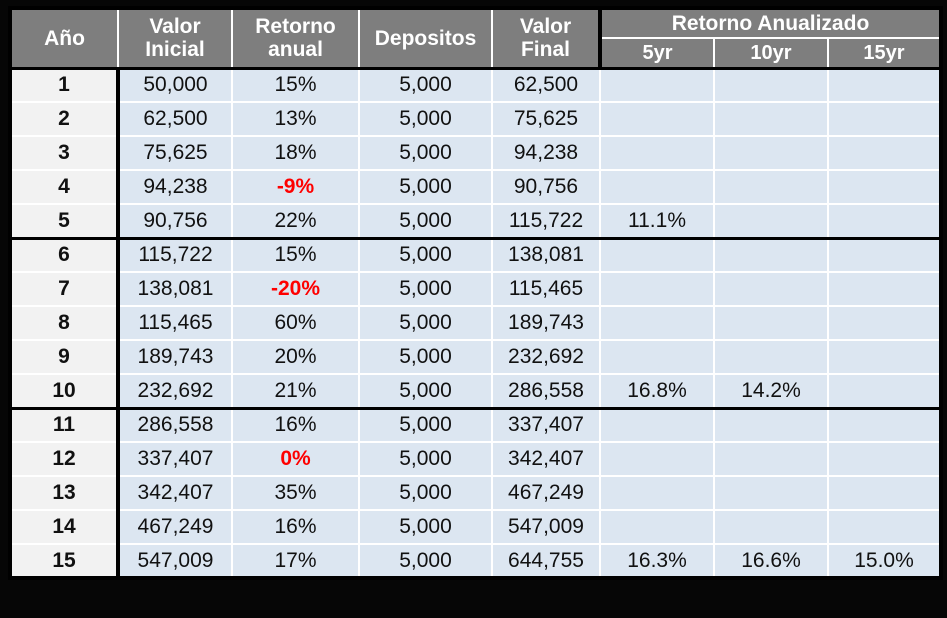 The height and width of the screenshot is (618, 947). What do you see at coordinates (657, 561) in the screenshot?
I see `cell-return-5yr: 16.3%` at bounding box center [657, 561].